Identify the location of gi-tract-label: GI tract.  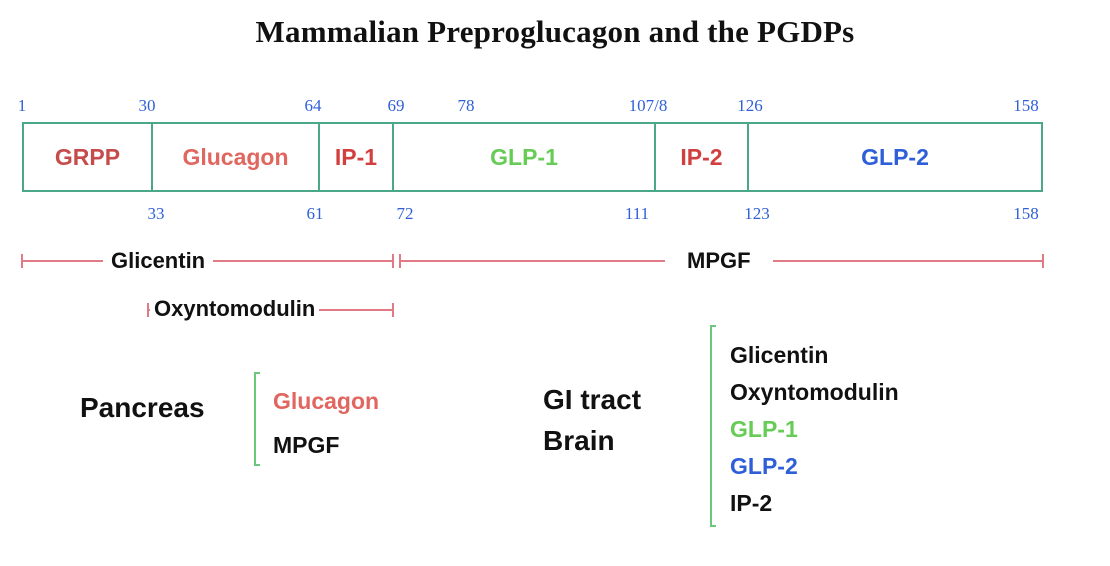
(592, 399).